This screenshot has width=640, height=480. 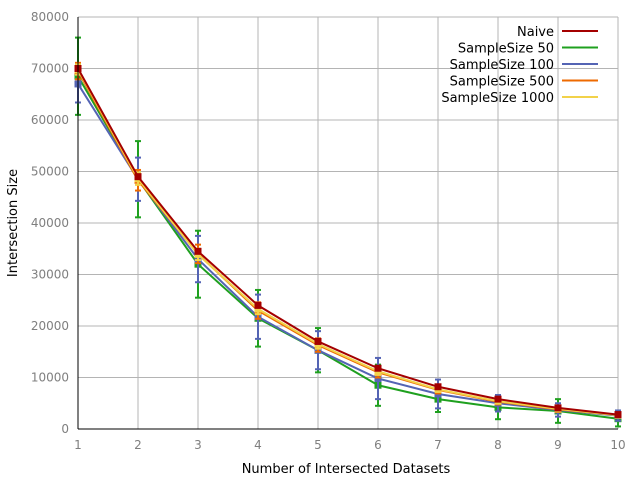 What do you see at coordinates (13, 223) in the screenshot?
I see `y-axis-label: Intersection Size` at bounding box center [13, 223].